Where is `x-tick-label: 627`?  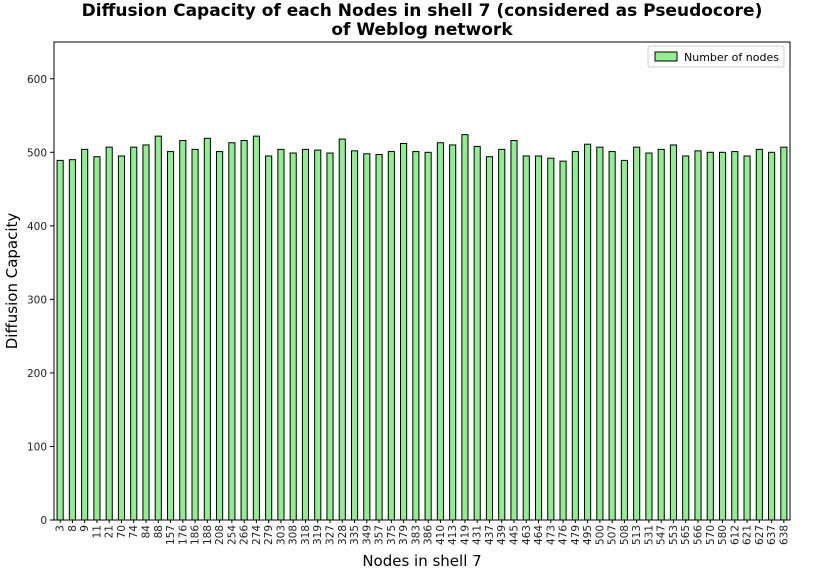 x-tick-label: 627 is located at coordinates (760, 535).